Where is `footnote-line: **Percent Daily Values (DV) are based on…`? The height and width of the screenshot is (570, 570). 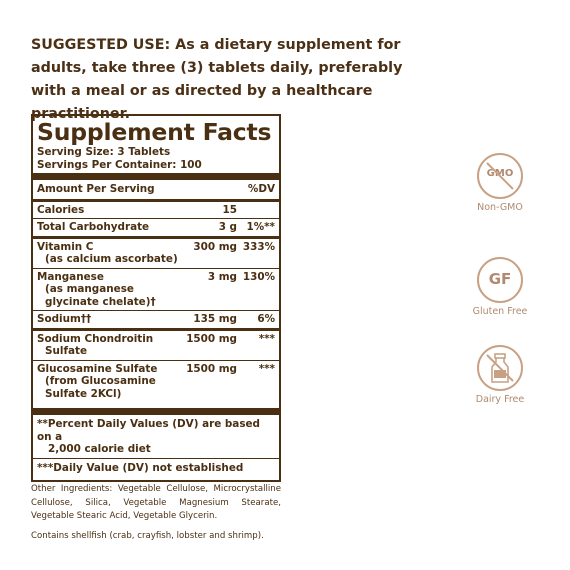 footnote-line: **Percent Daily Values (DV) are based on… is located at coordinates (148, 430).